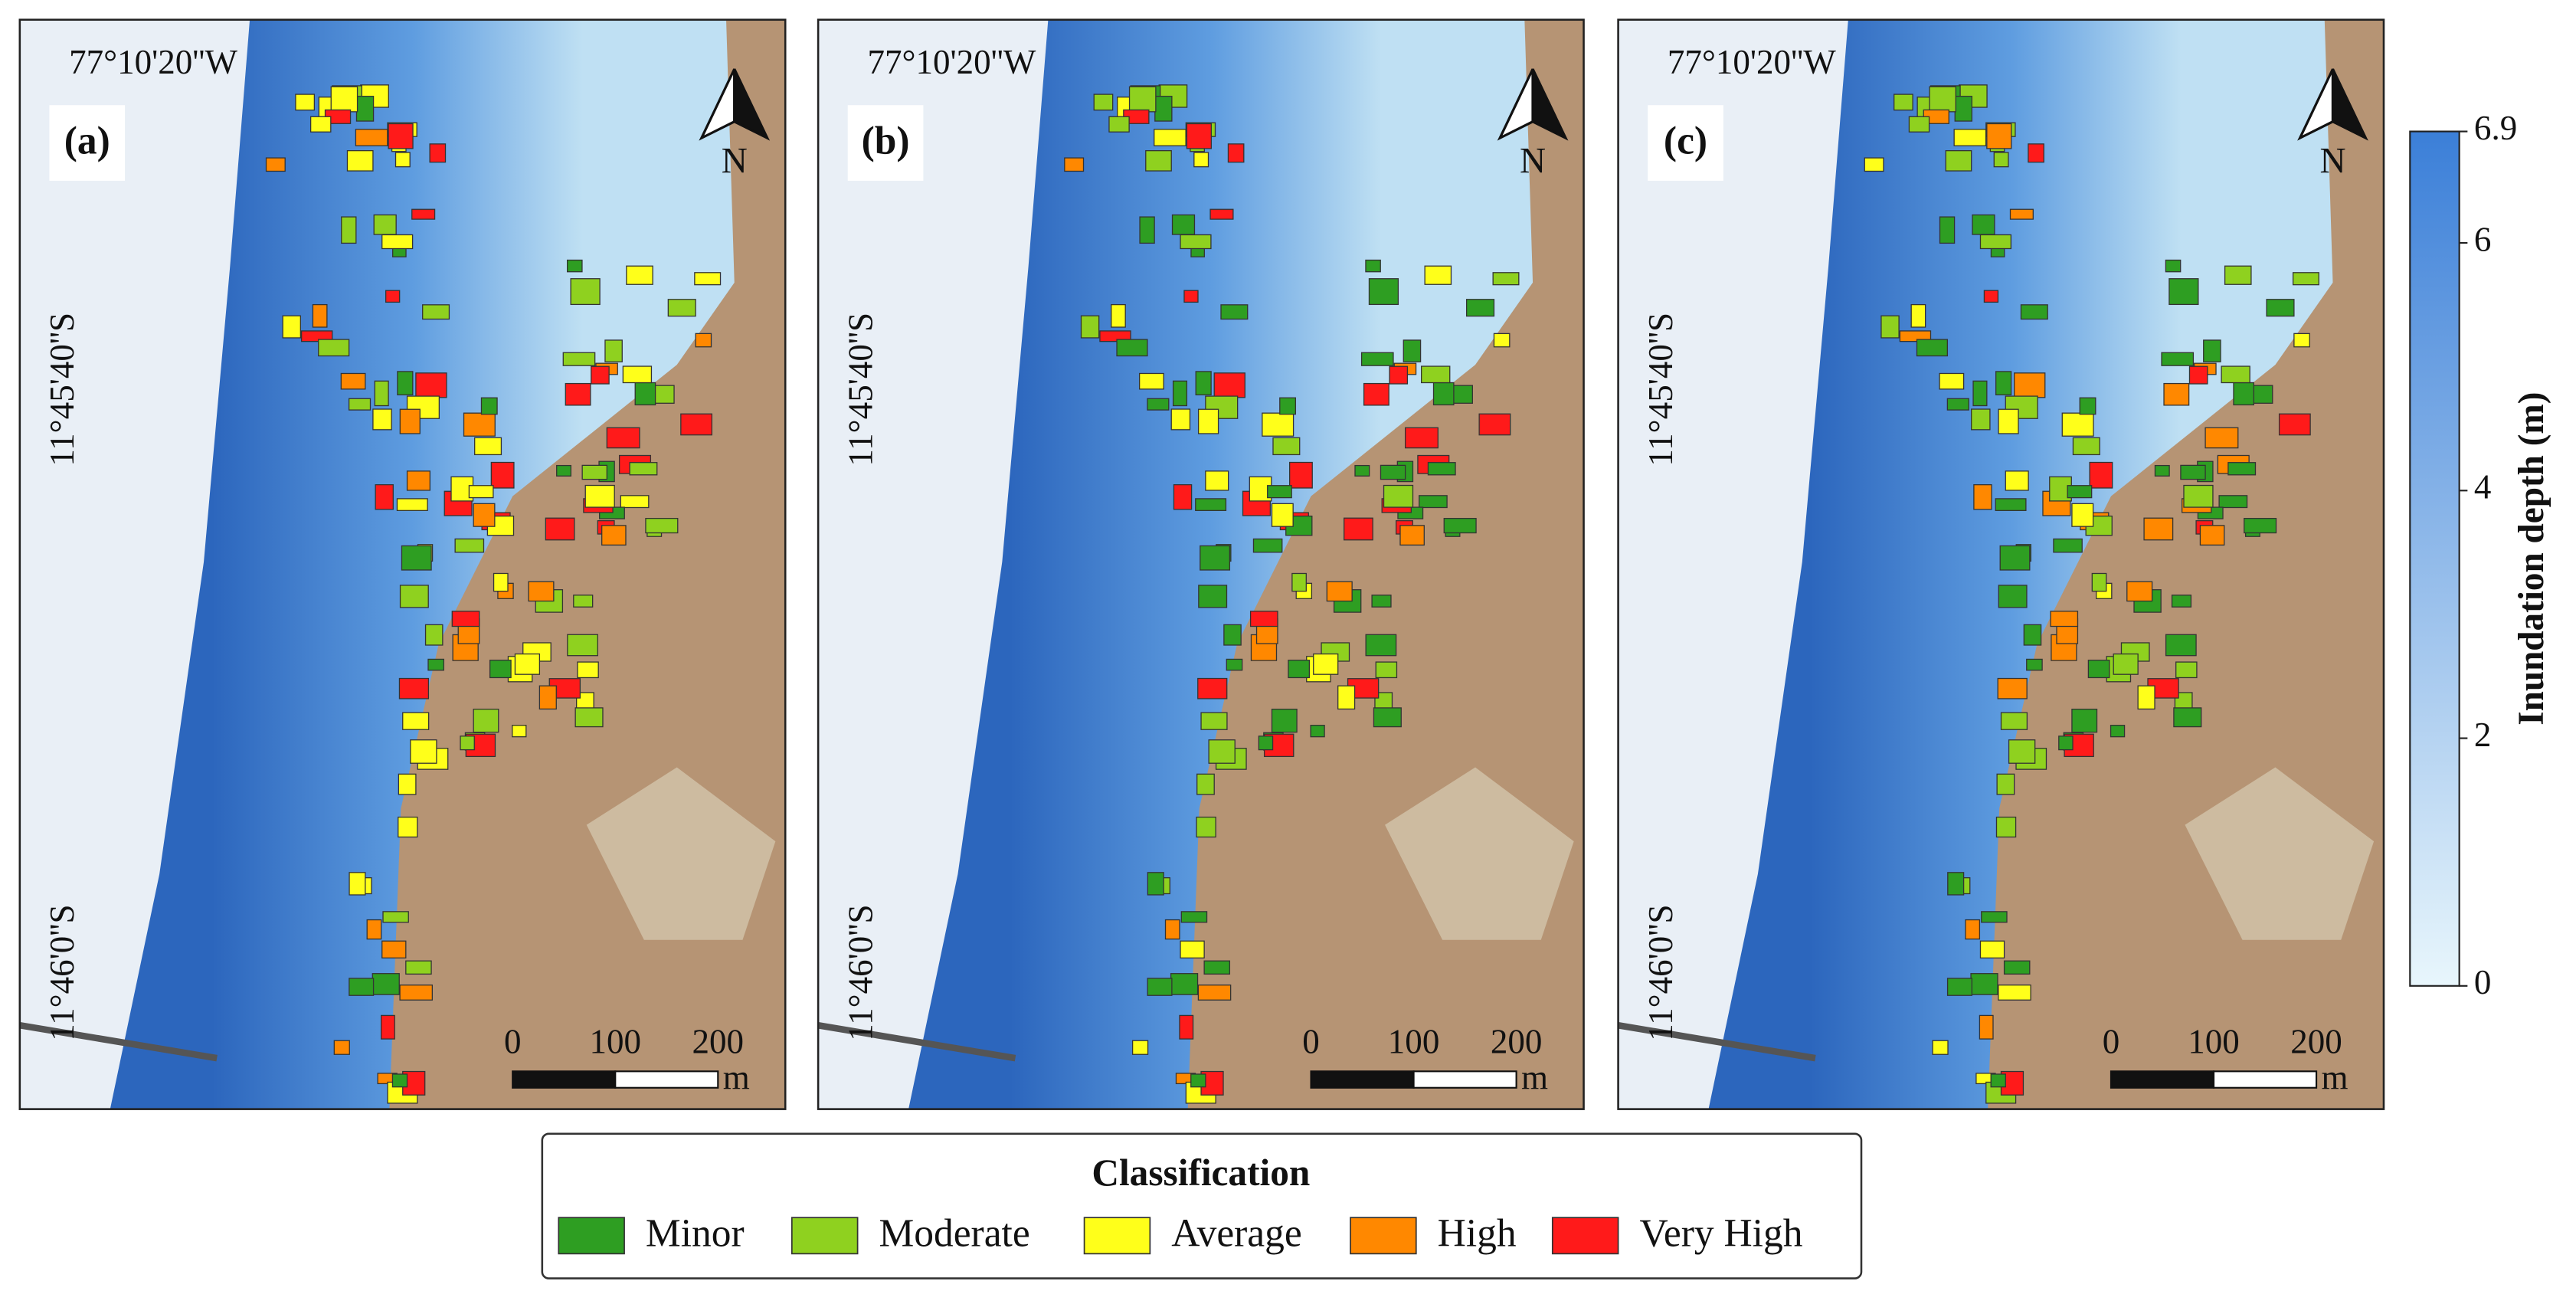  Describe the element at coordinates (886, 141) in the screenshot. I see `panel-label: (b)` at that location.